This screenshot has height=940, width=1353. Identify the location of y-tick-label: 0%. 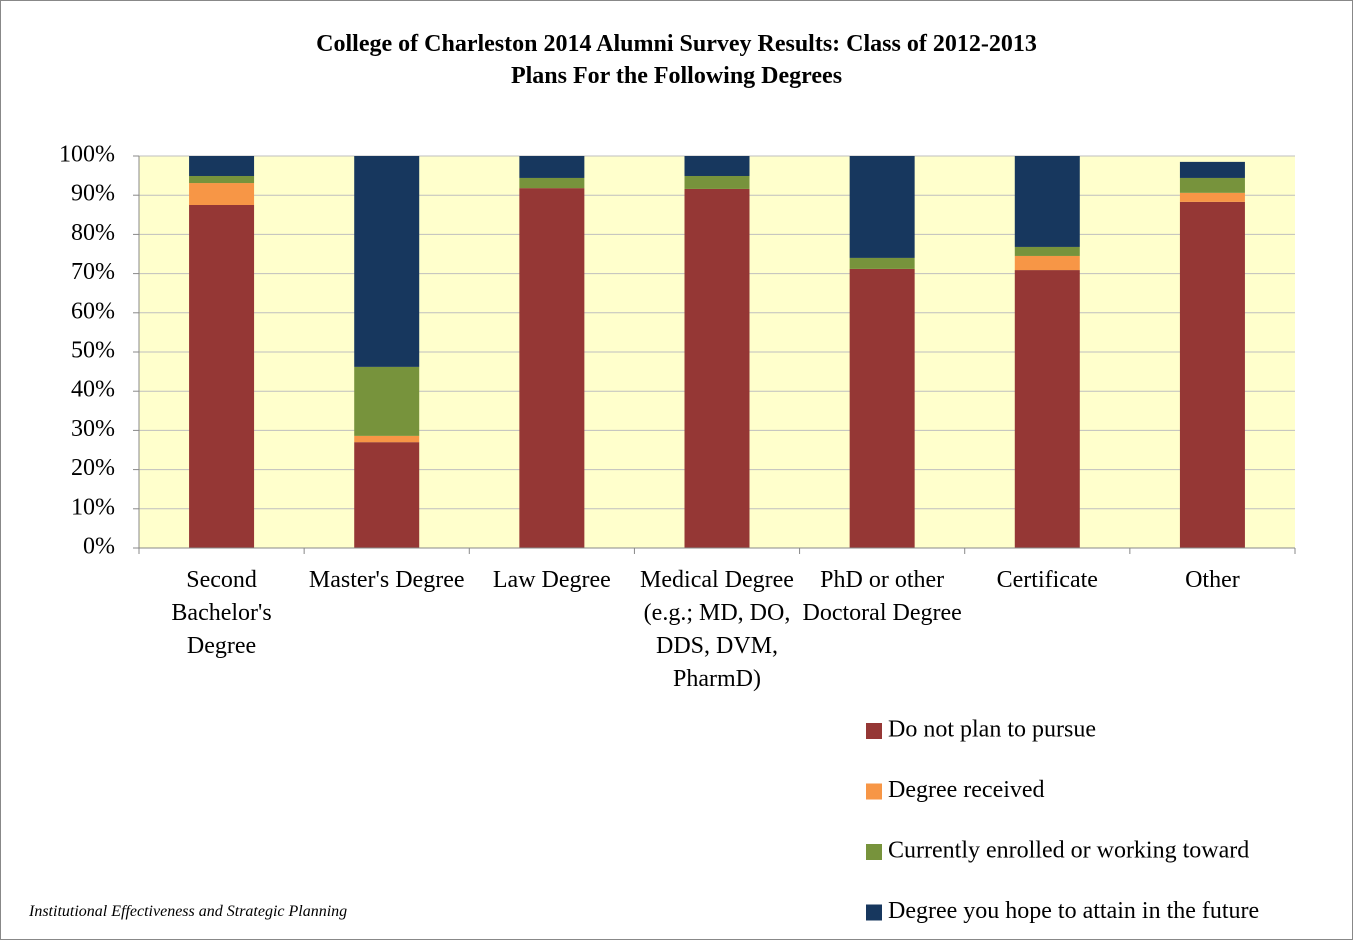
(99, 547).